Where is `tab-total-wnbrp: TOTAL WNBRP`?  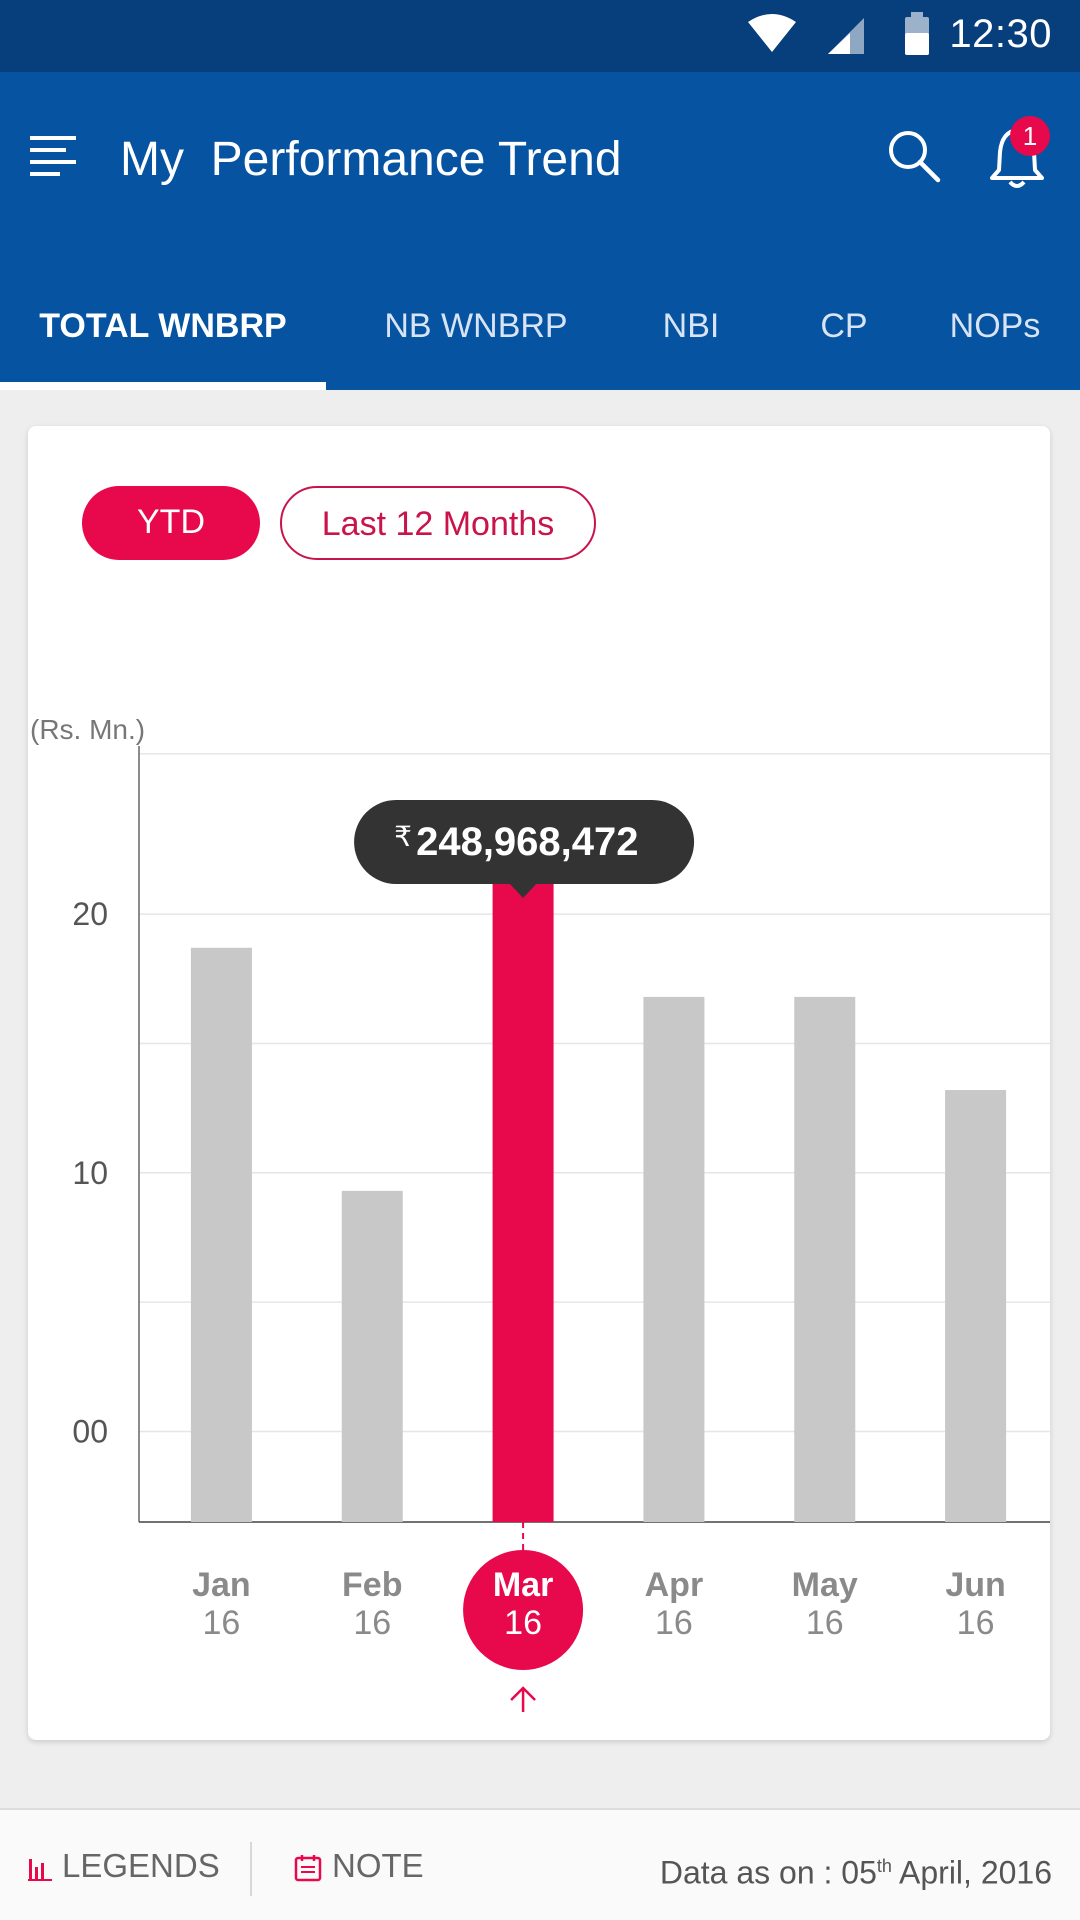 tab-total-wnbrp: TOTAL WNBRP is located at coordinates (163, 326).